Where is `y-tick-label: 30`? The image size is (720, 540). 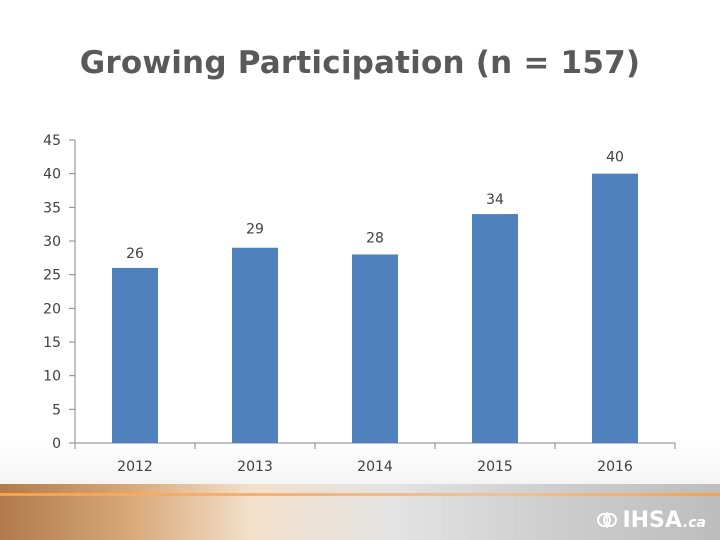 y-tick-label: 30 is located at coordinates (52, 242).